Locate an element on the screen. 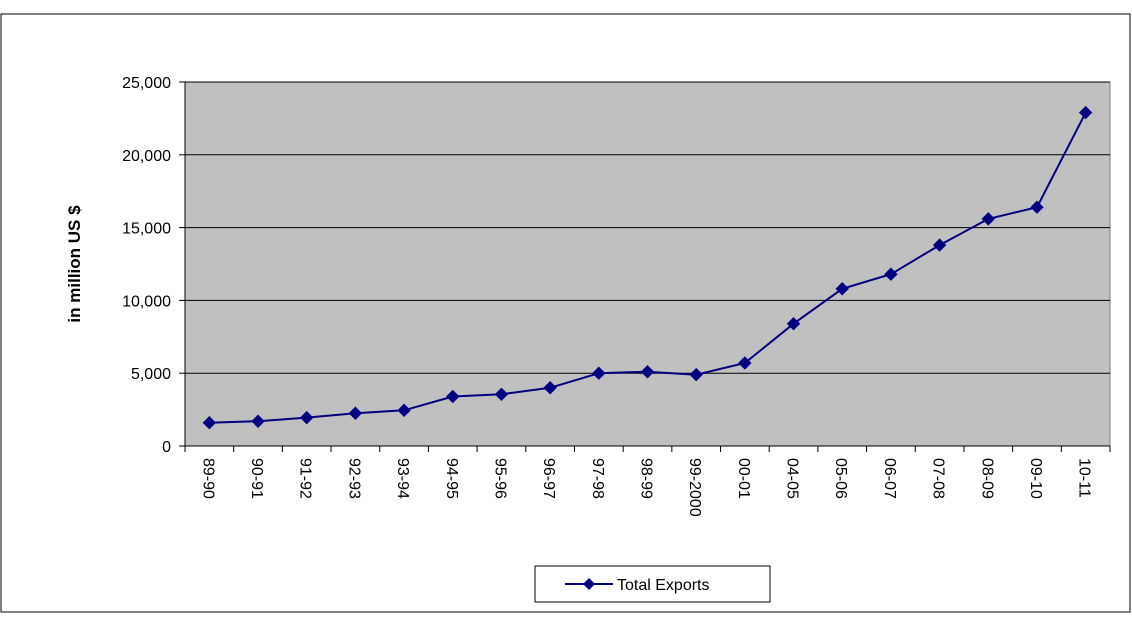 The height and width of the screenshot is (618, 1132). legend-label: Total Exports is located at coordinates (663, 585).